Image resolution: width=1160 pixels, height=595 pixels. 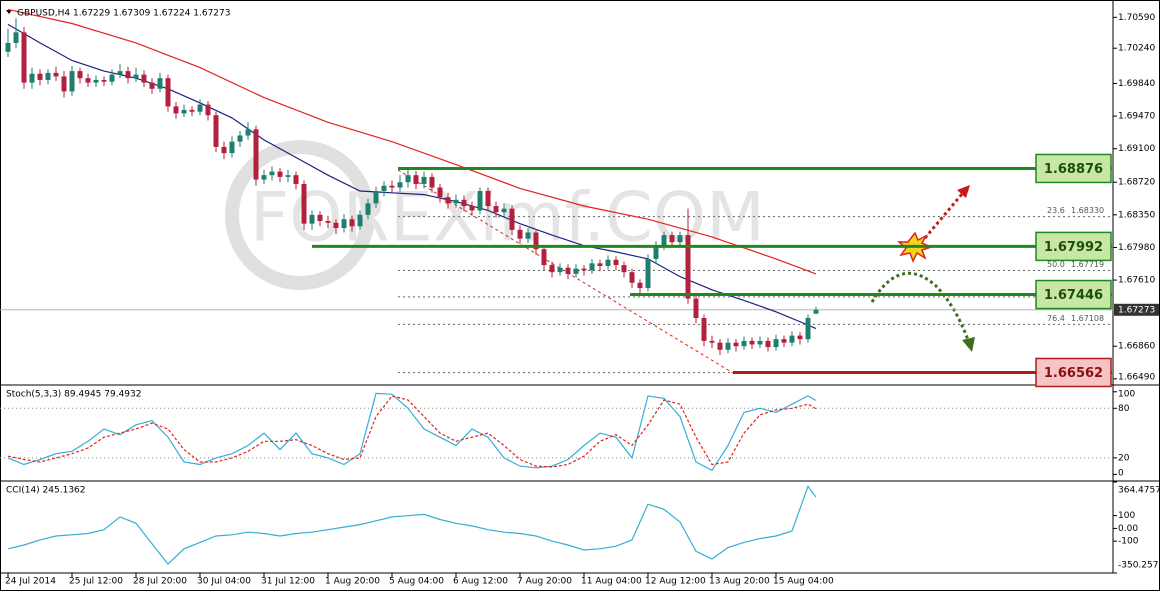 I want to click on y-tick-label: 100, so click(x=1126, y=516).